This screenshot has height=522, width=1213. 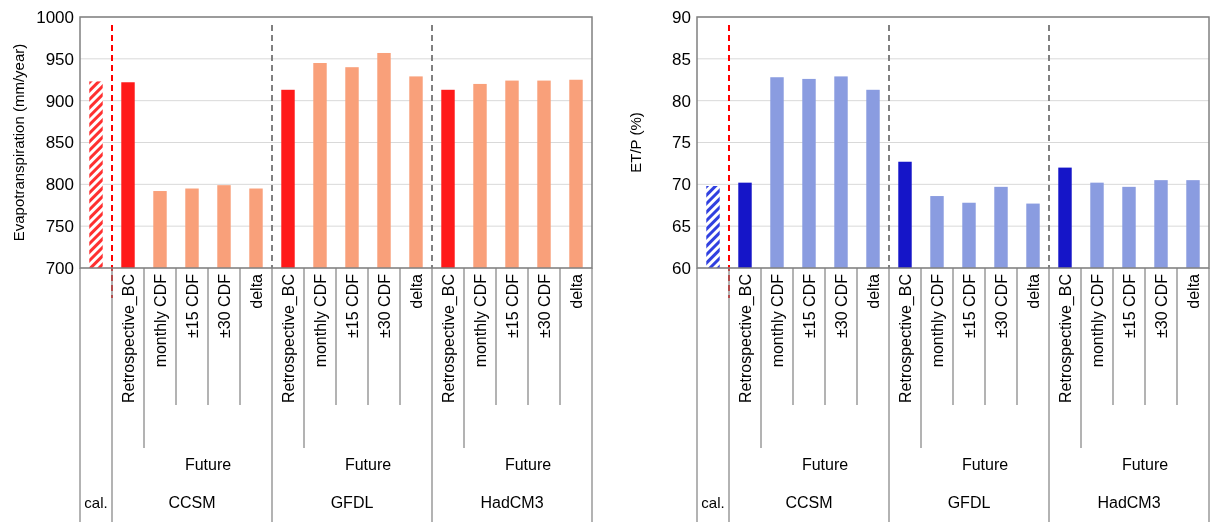 What do you see at coordinates (59, 268) in the screenshot?
I see `y-tick-label: 700` at bounding box center [59, 268].